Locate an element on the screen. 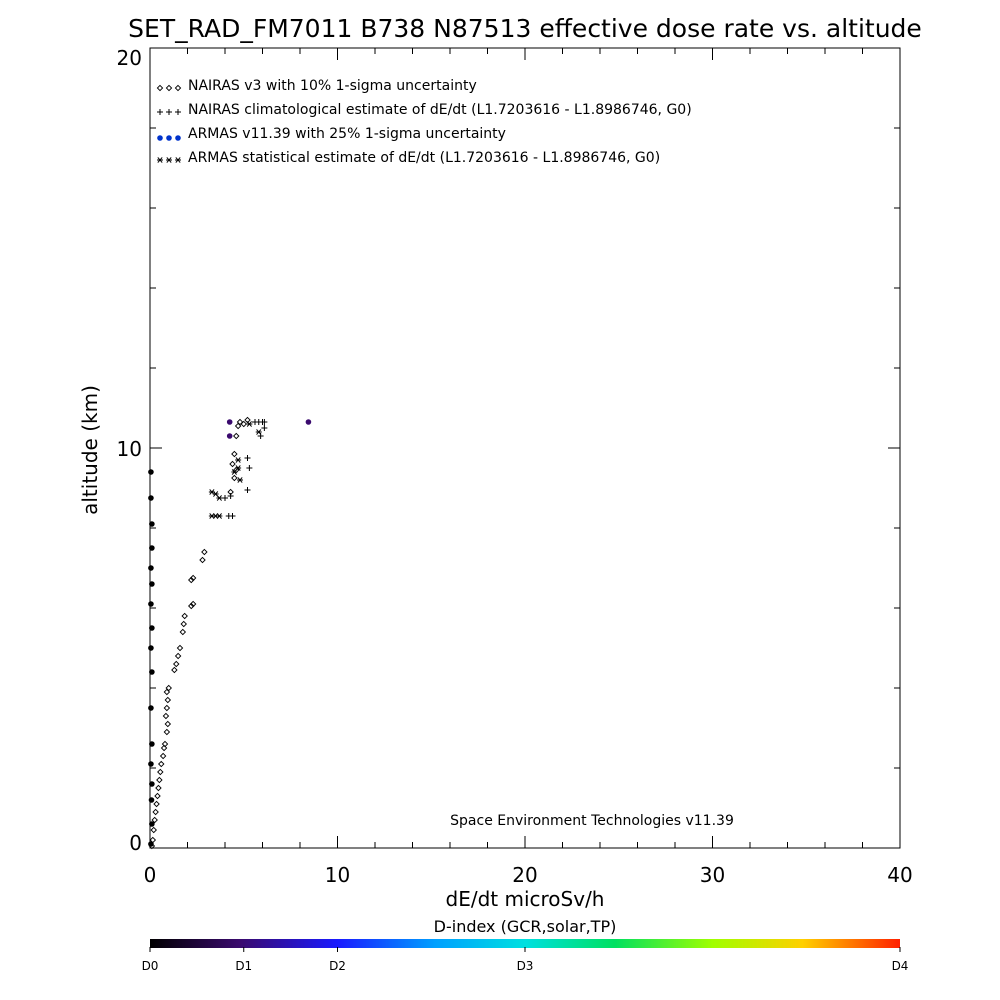 The height and width of the screenshot is (1000, 1000). x-tick-label-40: 40 is located at coordinates (899, 875).